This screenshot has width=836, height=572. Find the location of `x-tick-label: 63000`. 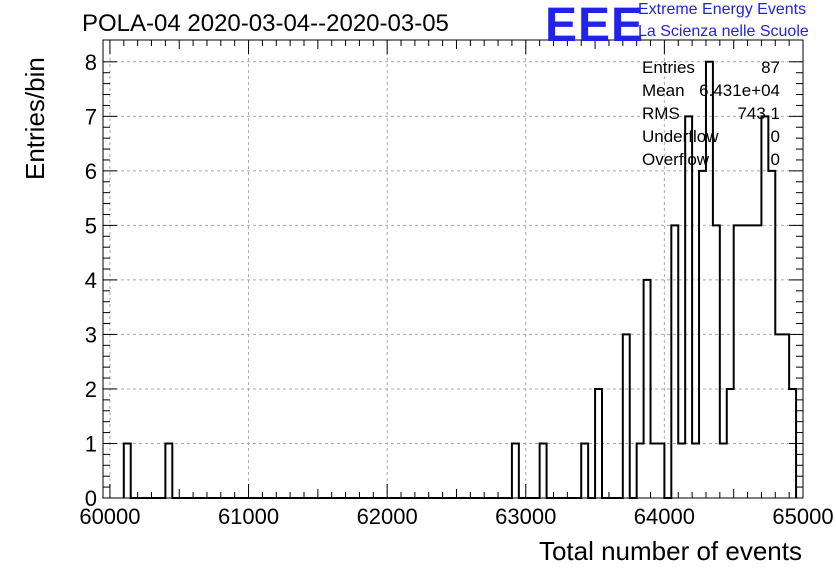

x-tick-label: 63000 is located at coordinates (525, 516).